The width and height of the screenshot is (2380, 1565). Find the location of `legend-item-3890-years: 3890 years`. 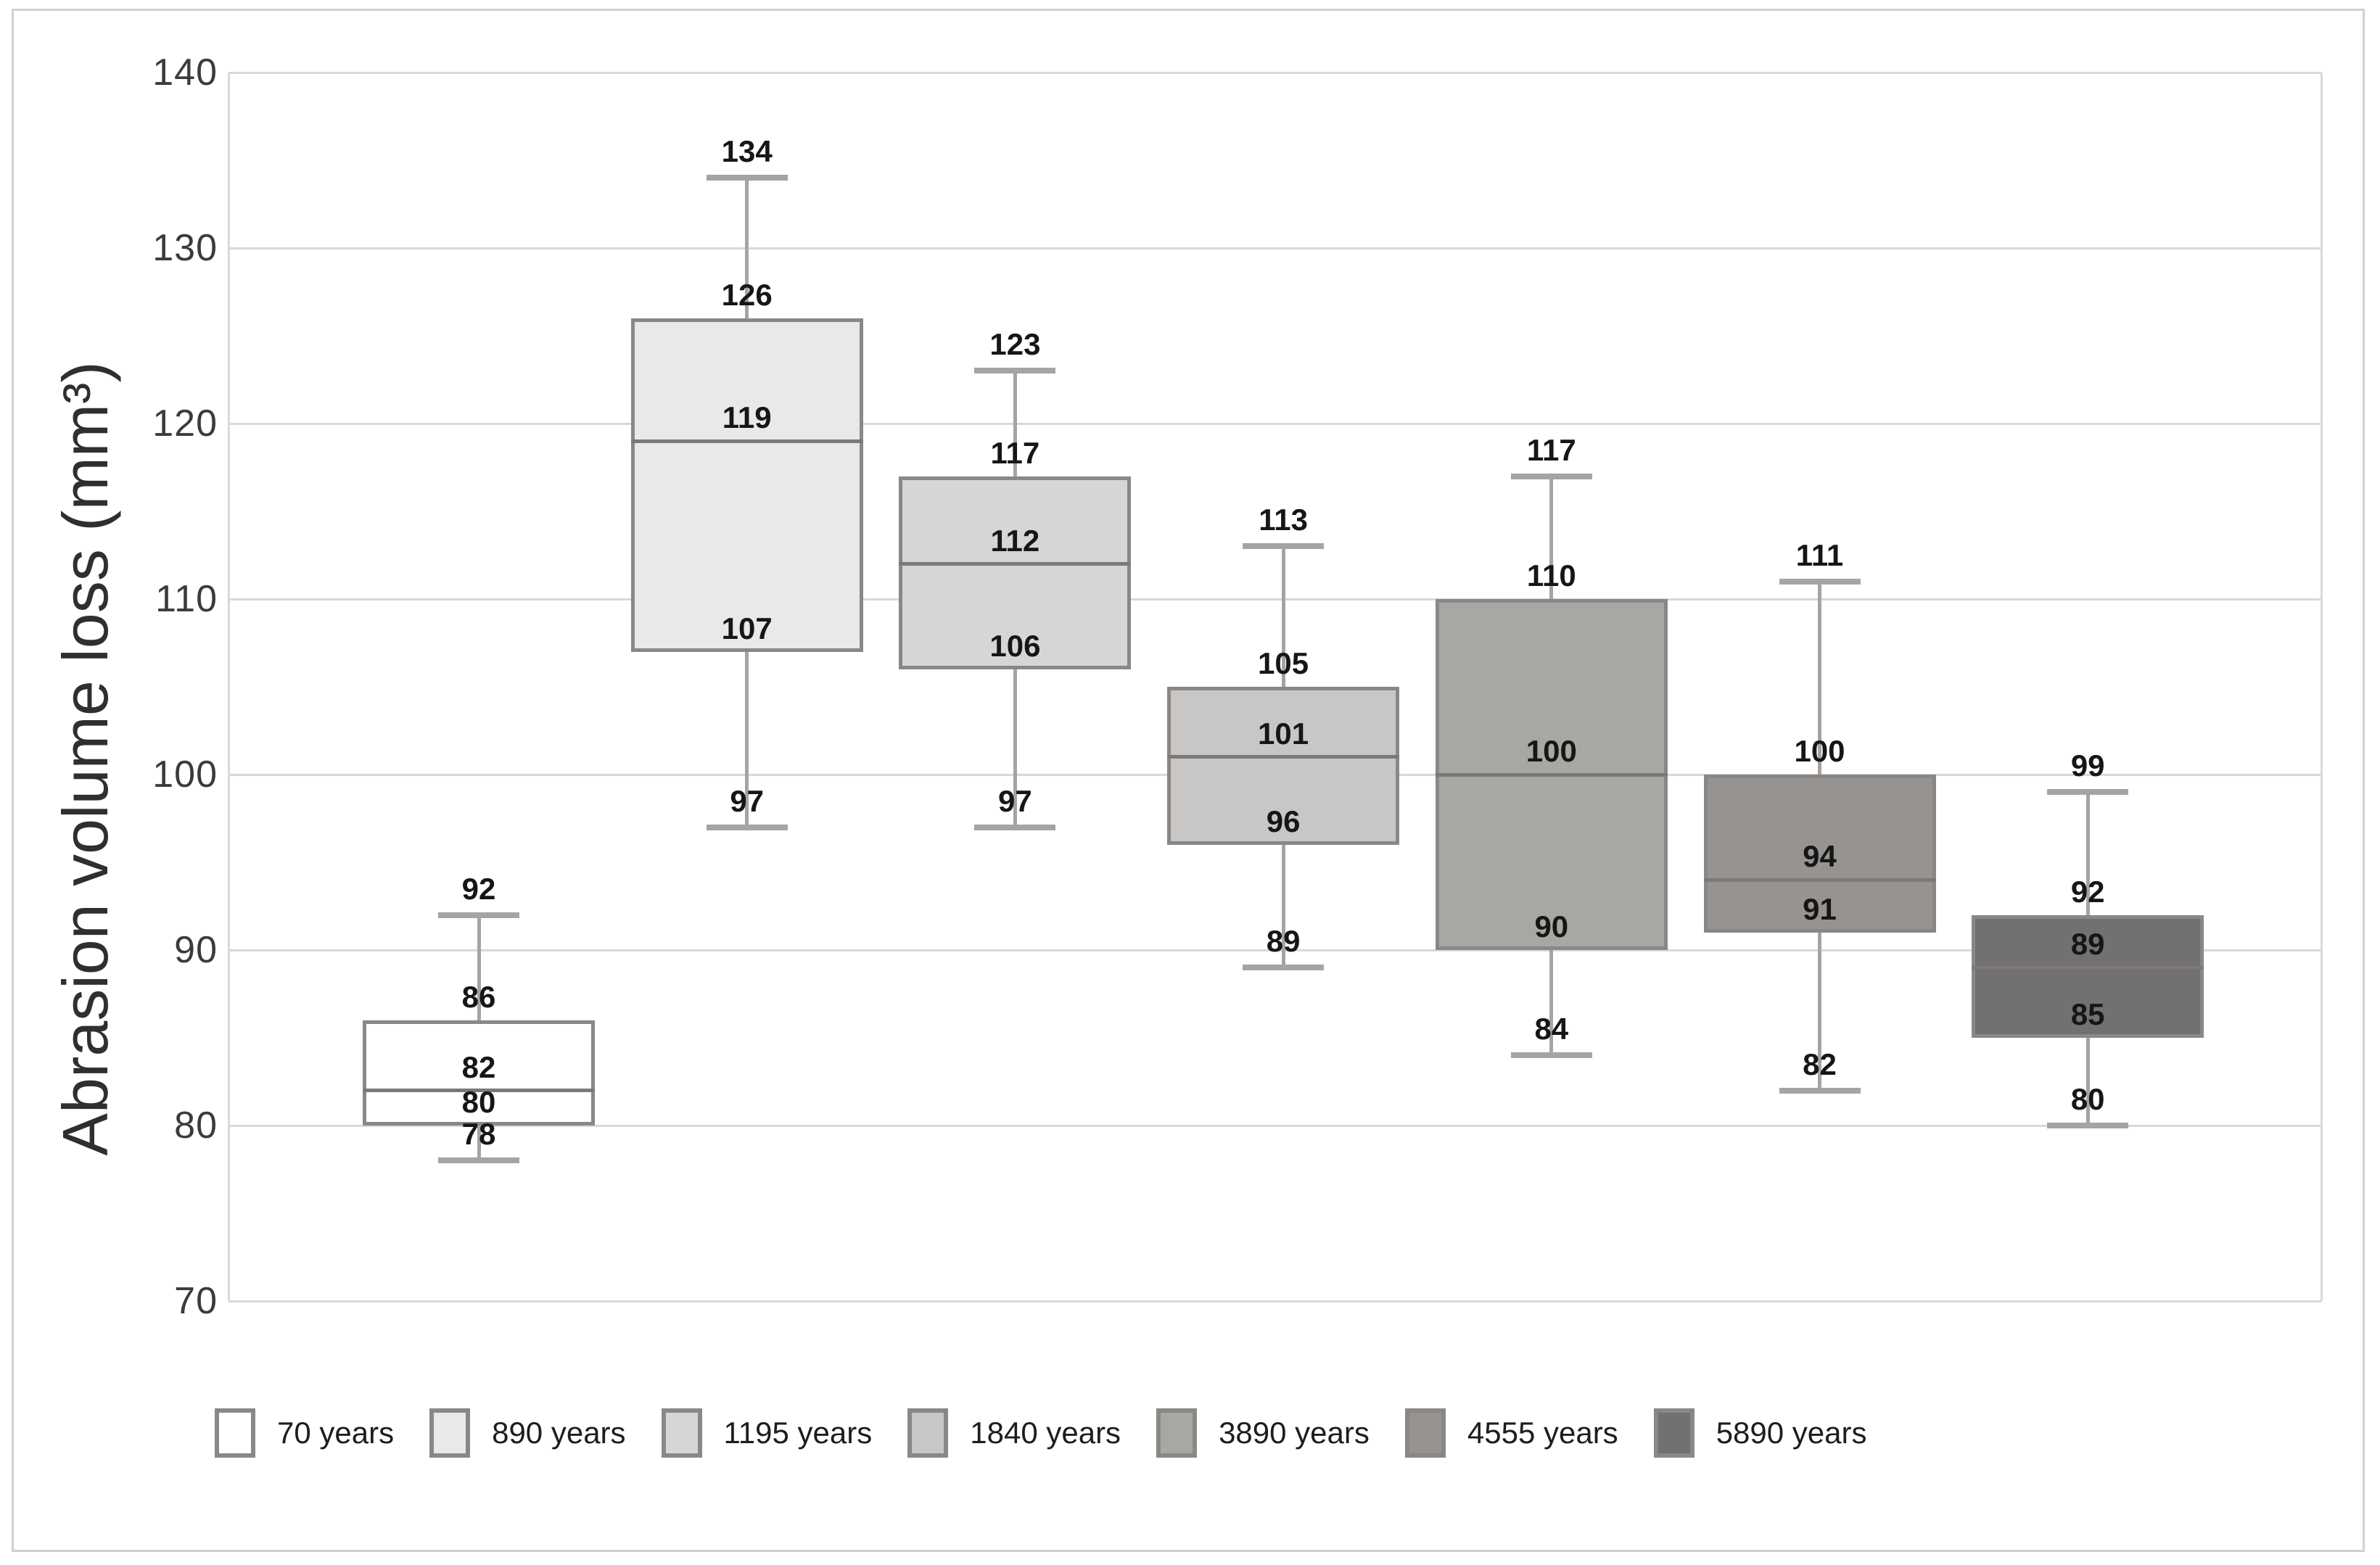

legend-item-3890-years: 3890 years is located at coordinates (1263, 1433).